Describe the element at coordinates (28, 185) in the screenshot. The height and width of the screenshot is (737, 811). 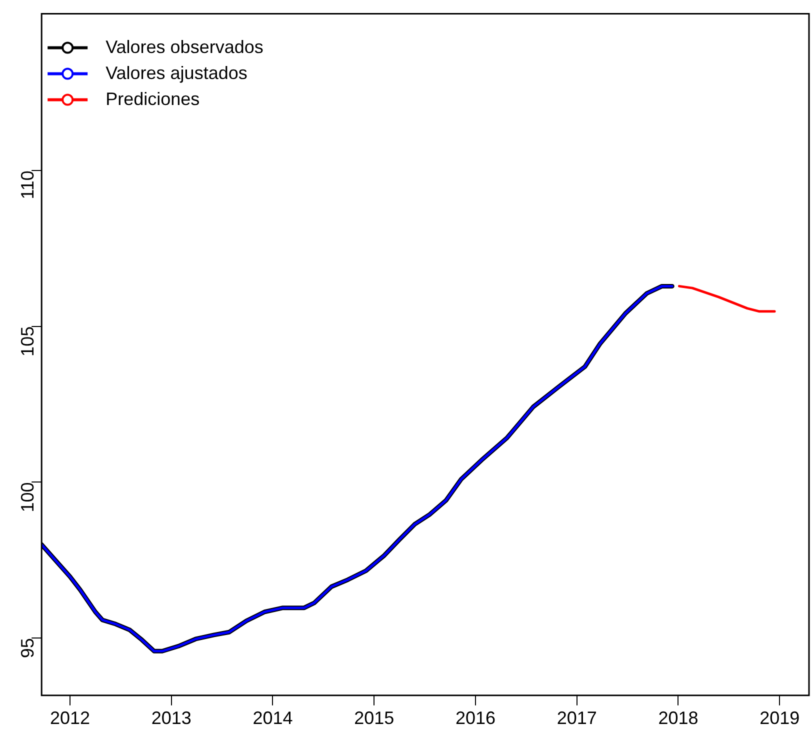
I see `y-tick-label: 110` at that location.